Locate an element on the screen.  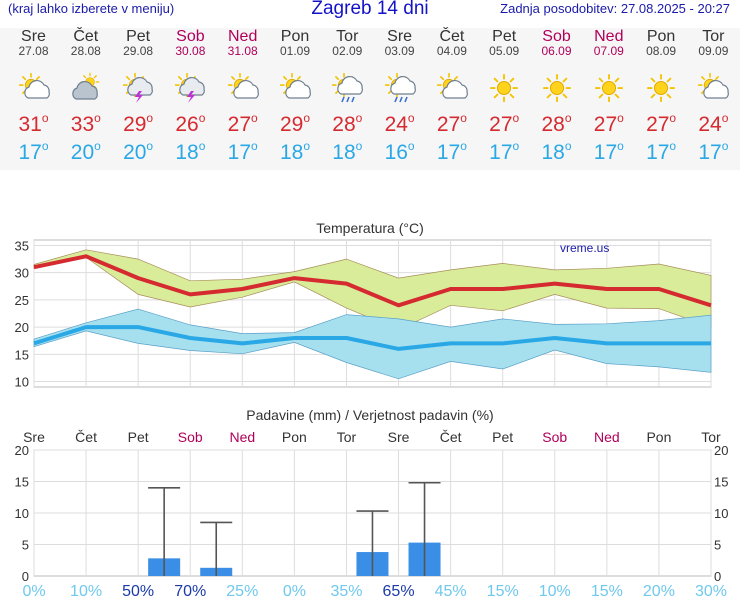
day-column: Pon 08.09 27o 17o is located at coordinates (661, 96).